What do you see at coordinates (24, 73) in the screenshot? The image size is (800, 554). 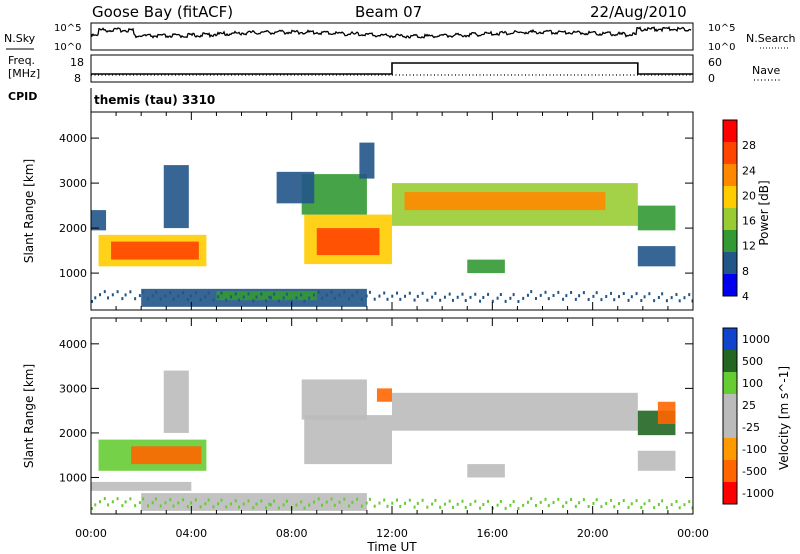 I see `freq-label-line2: [MHz]` at bounding box center [24, 73].